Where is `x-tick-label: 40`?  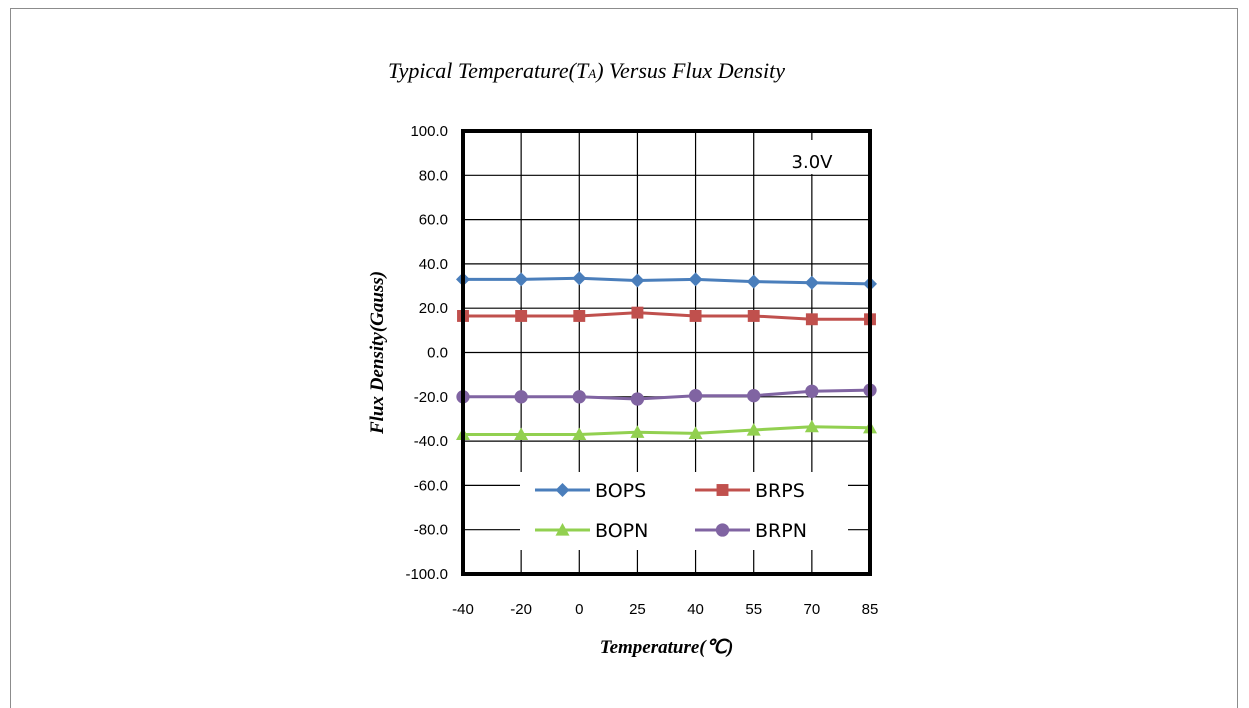 x-tick-label: 40 is located at coordinates (695, 609).